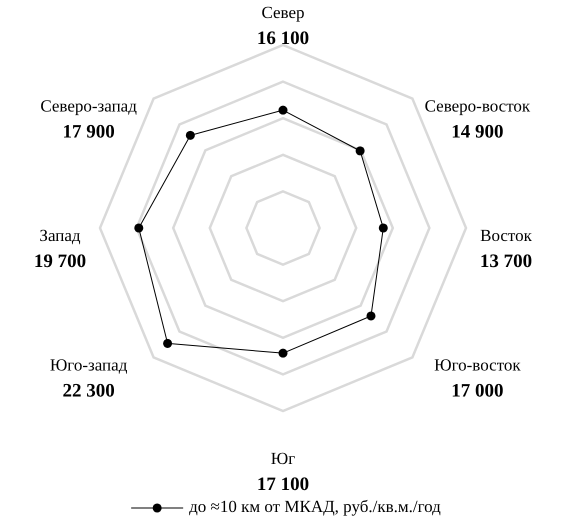 The width and height of the screenshot is (572, 522). Describe the element at coordinates (506, 249) in the screenshot. I see `spoke-label: Восток 13 700` at that location.